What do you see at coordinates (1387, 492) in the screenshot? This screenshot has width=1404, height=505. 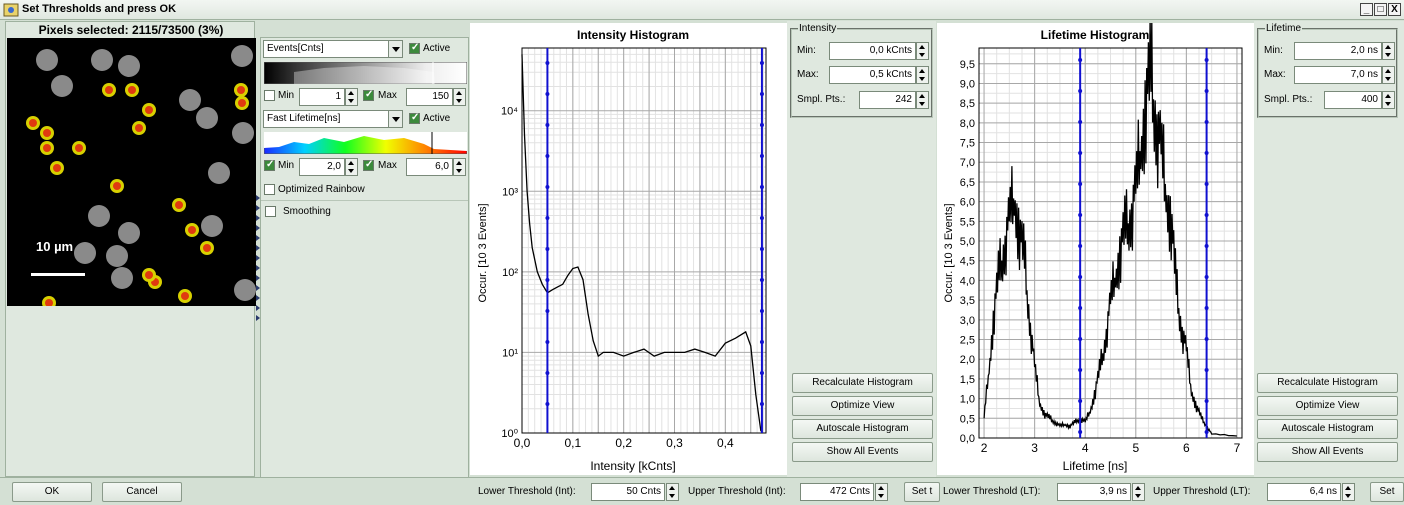 I see `set-lt-threshold-button: Set` at bounding box center [1387, 492].